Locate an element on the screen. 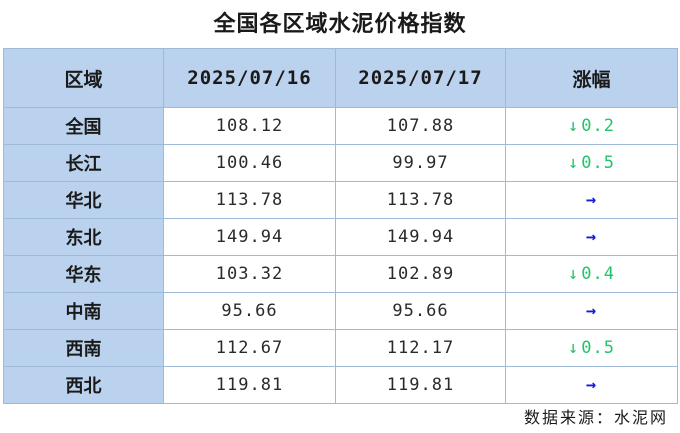  header-date-2: 2025/07/17 is located at coordinates (420, 78).